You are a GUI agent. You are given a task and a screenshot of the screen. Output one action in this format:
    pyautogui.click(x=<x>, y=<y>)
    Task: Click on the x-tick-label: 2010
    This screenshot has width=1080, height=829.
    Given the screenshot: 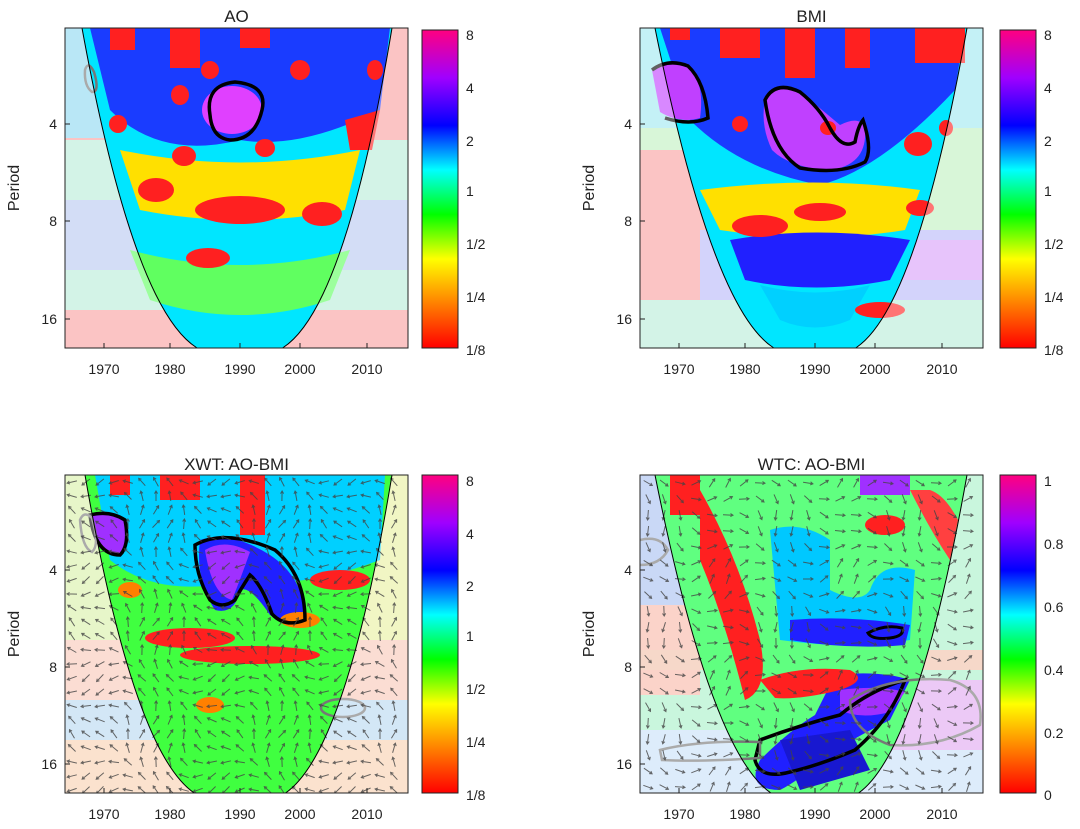 What is the action you would take?
    pyautogui.click(x=366, y=814)
    